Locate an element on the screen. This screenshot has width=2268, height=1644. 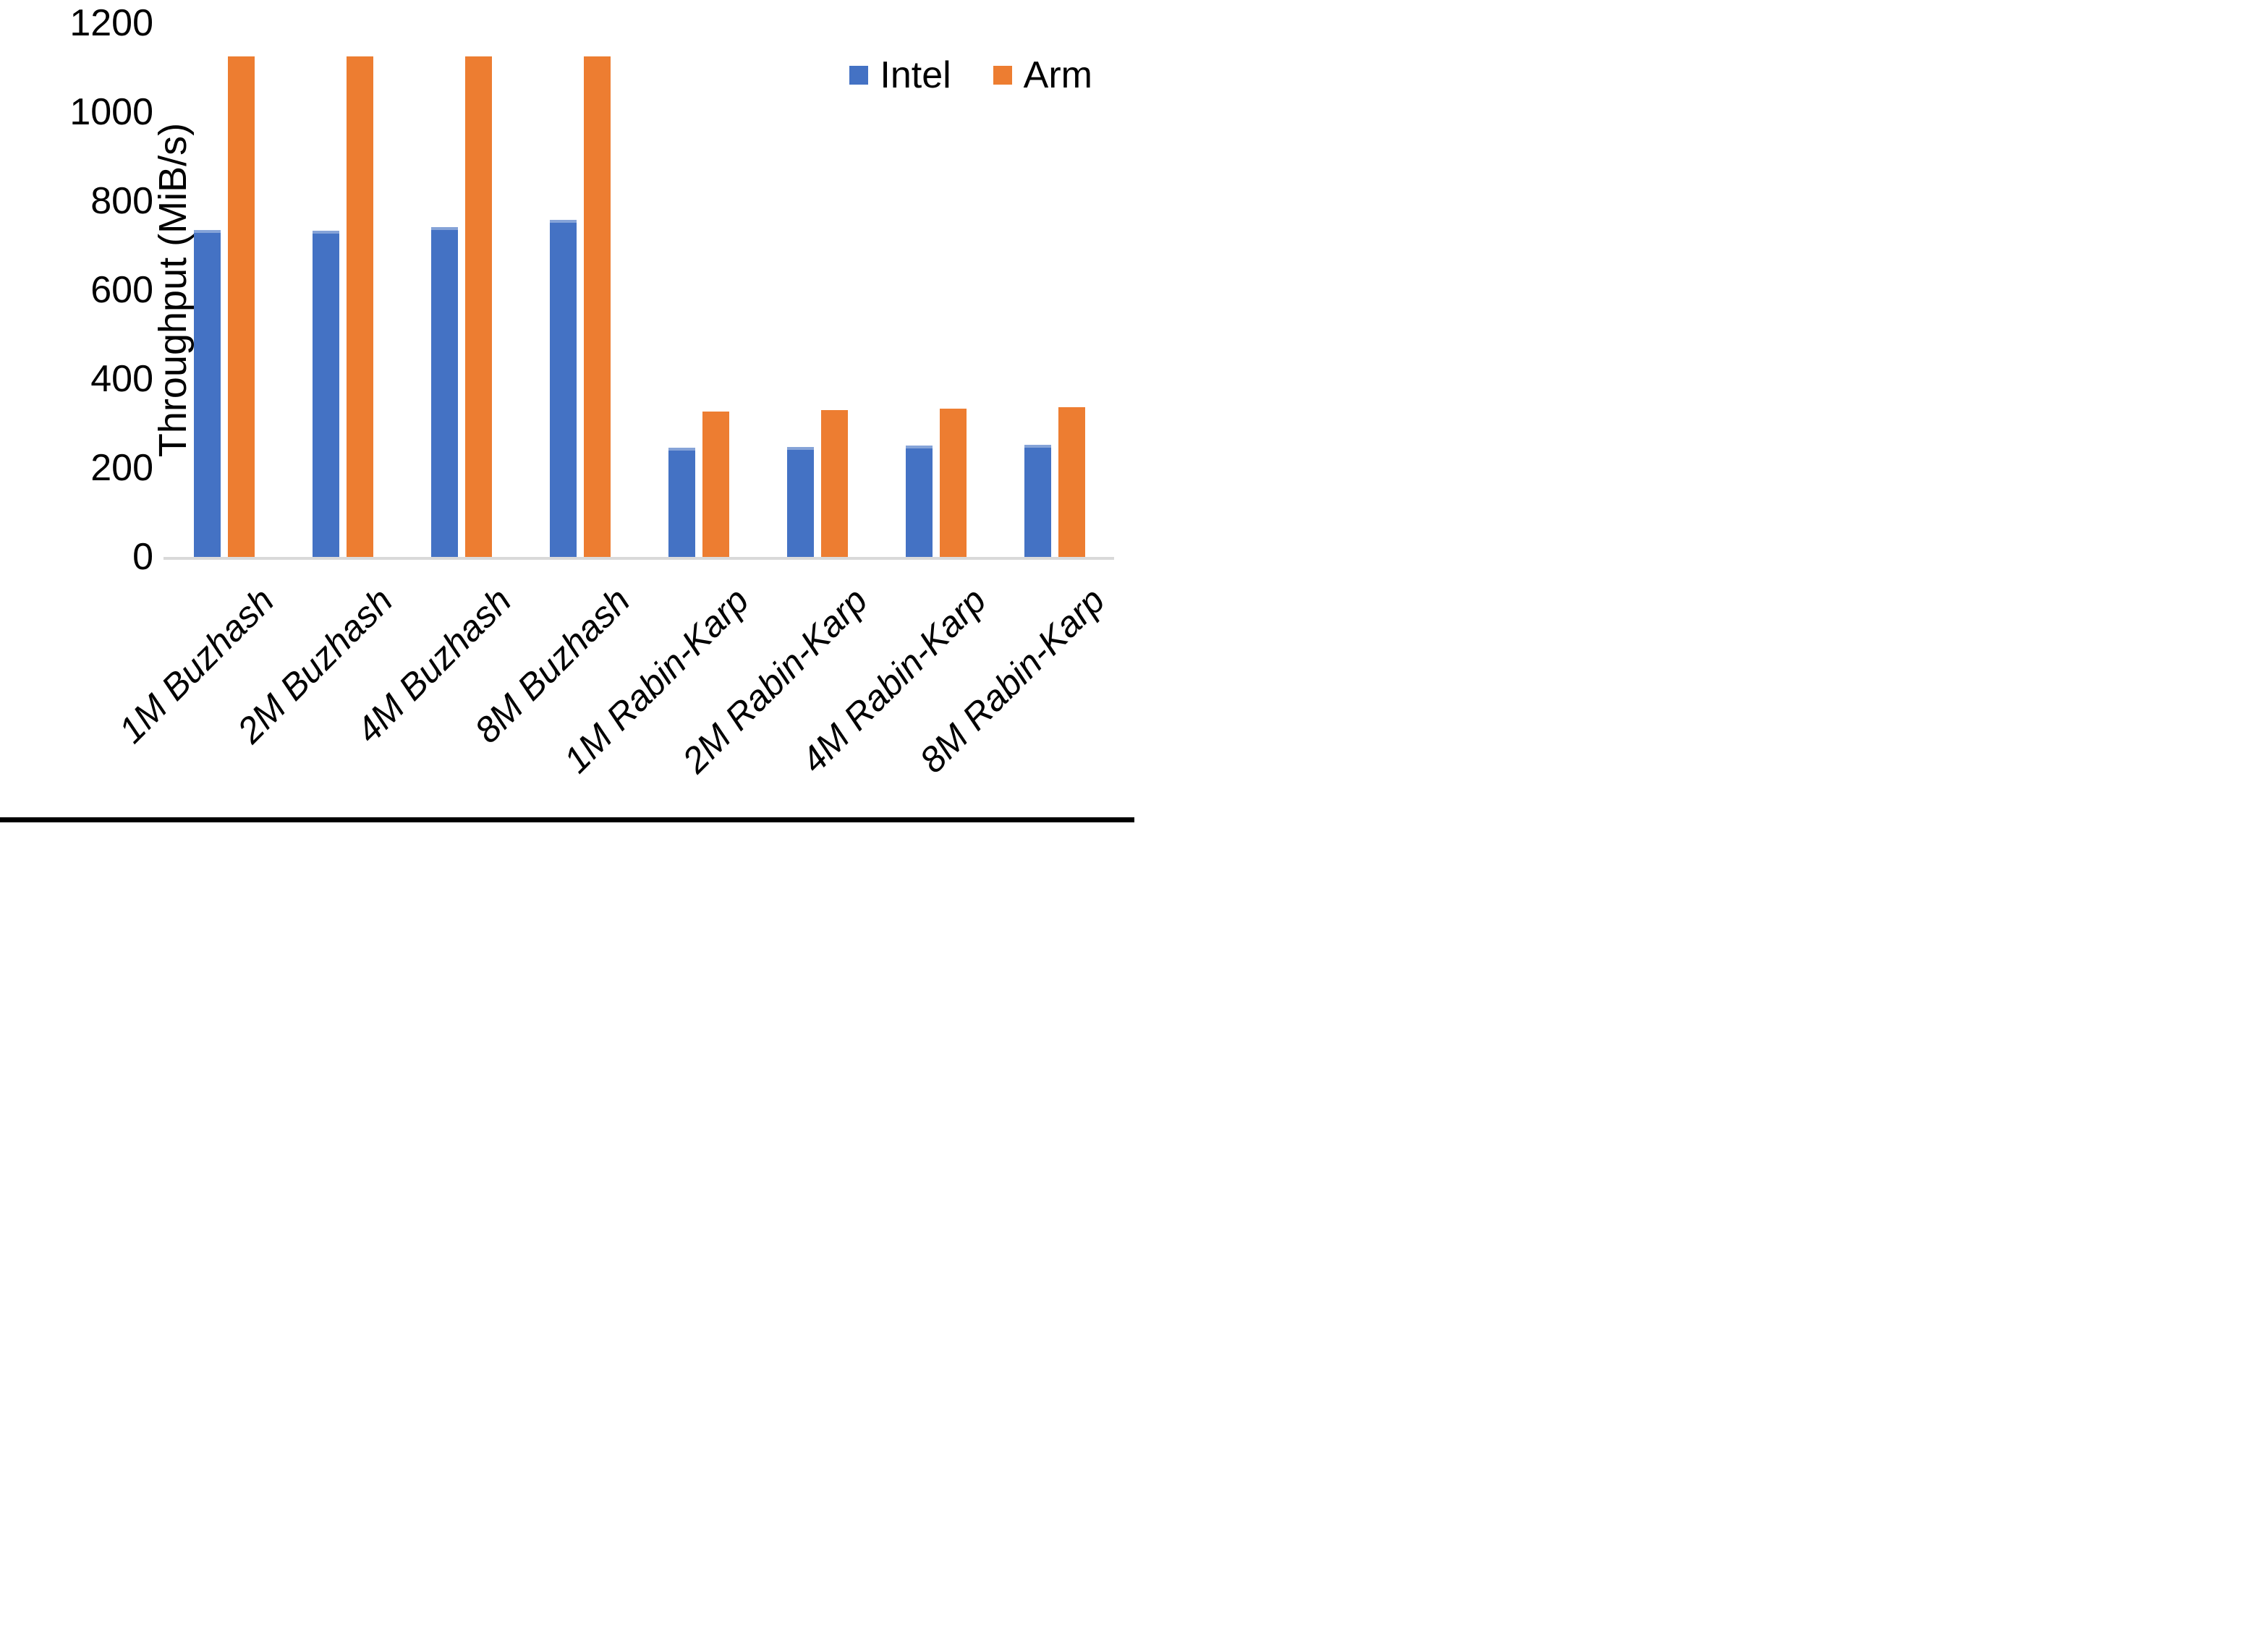
bar-arm-4m-rabin-karp is located at coordinates (953, 483).